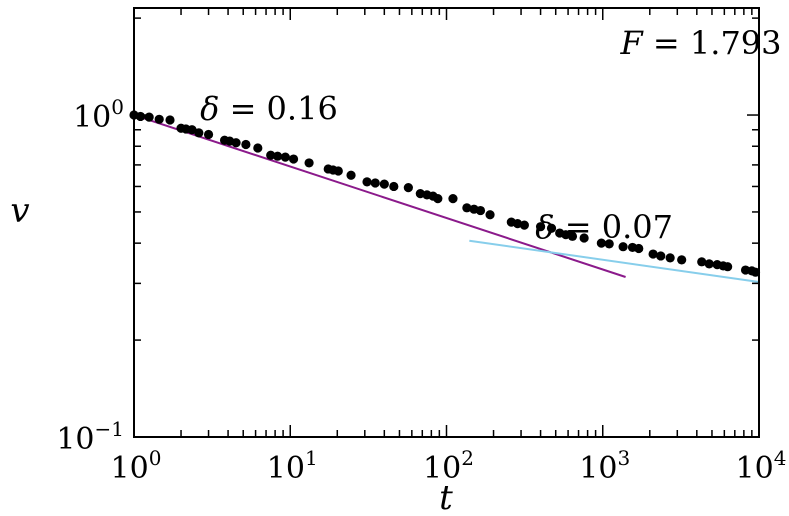 Image resolution: width=789 pixels, height=516 pixels. I want to click on x-tick-label: 10³, so click(604, 466).